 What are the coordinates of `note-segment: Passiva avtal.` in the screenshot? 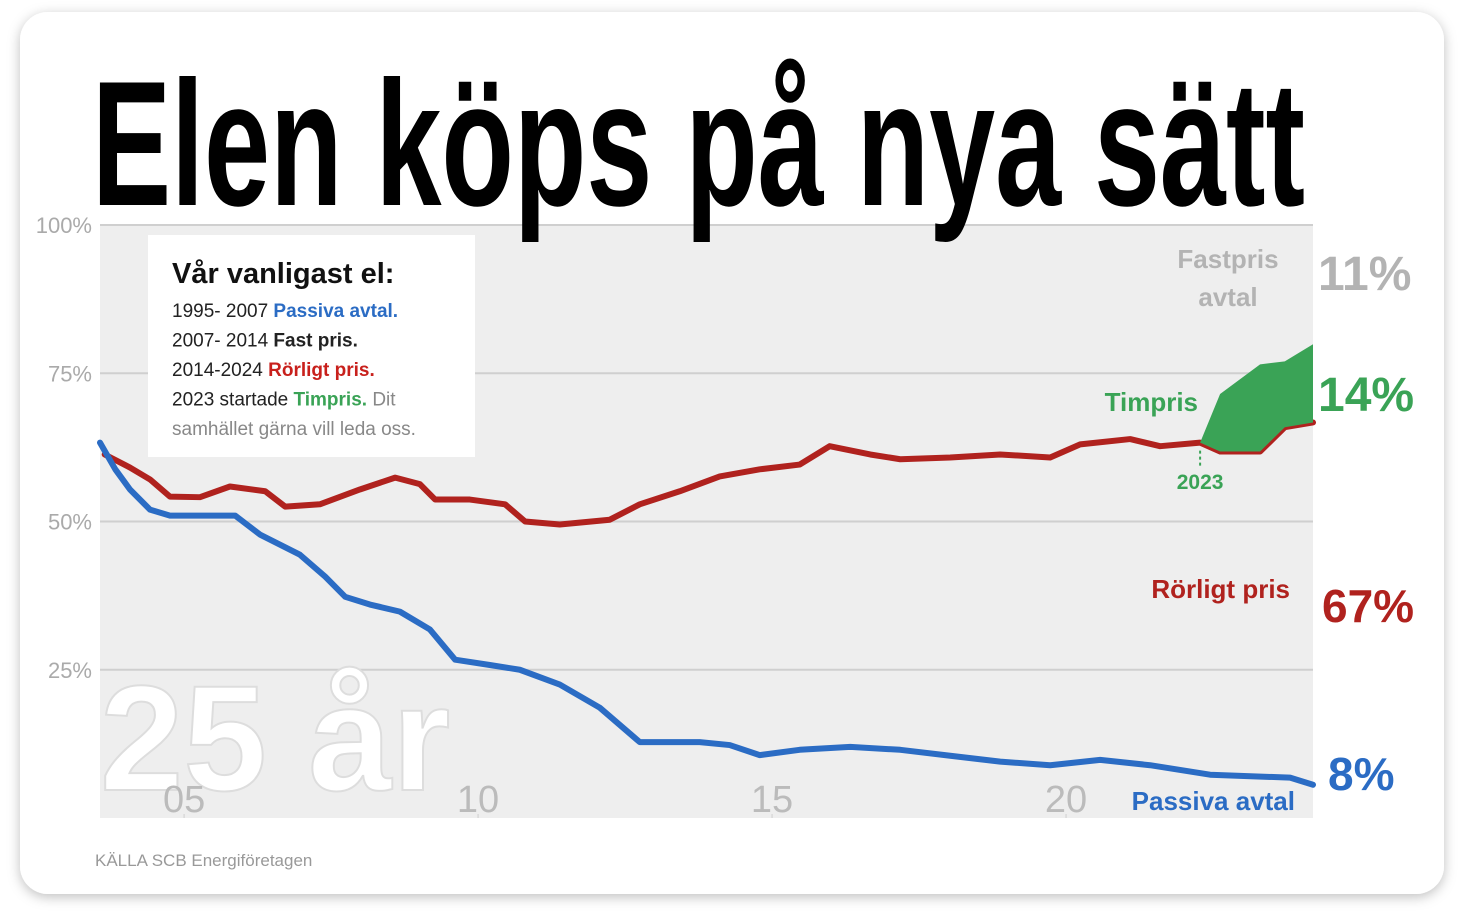 It's located at (335, 311).